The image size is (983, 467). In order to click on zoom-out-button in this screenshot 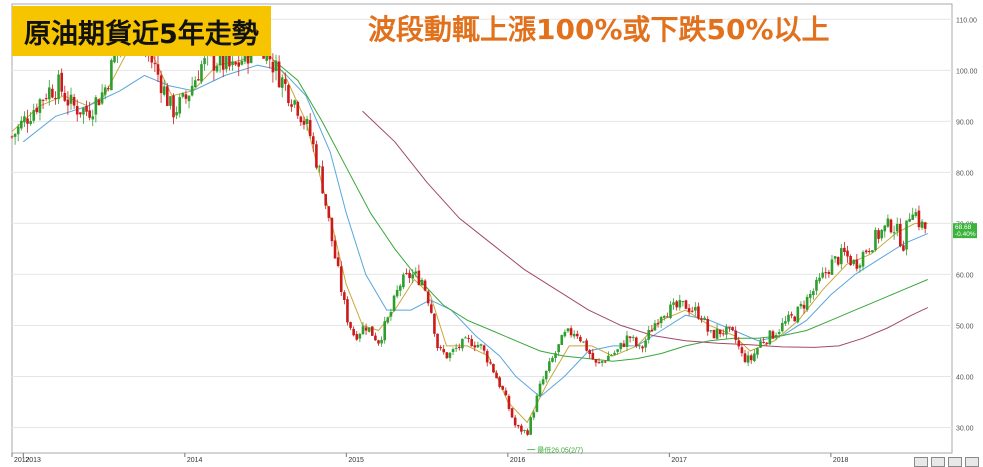, I will do `click(921, 462)`.